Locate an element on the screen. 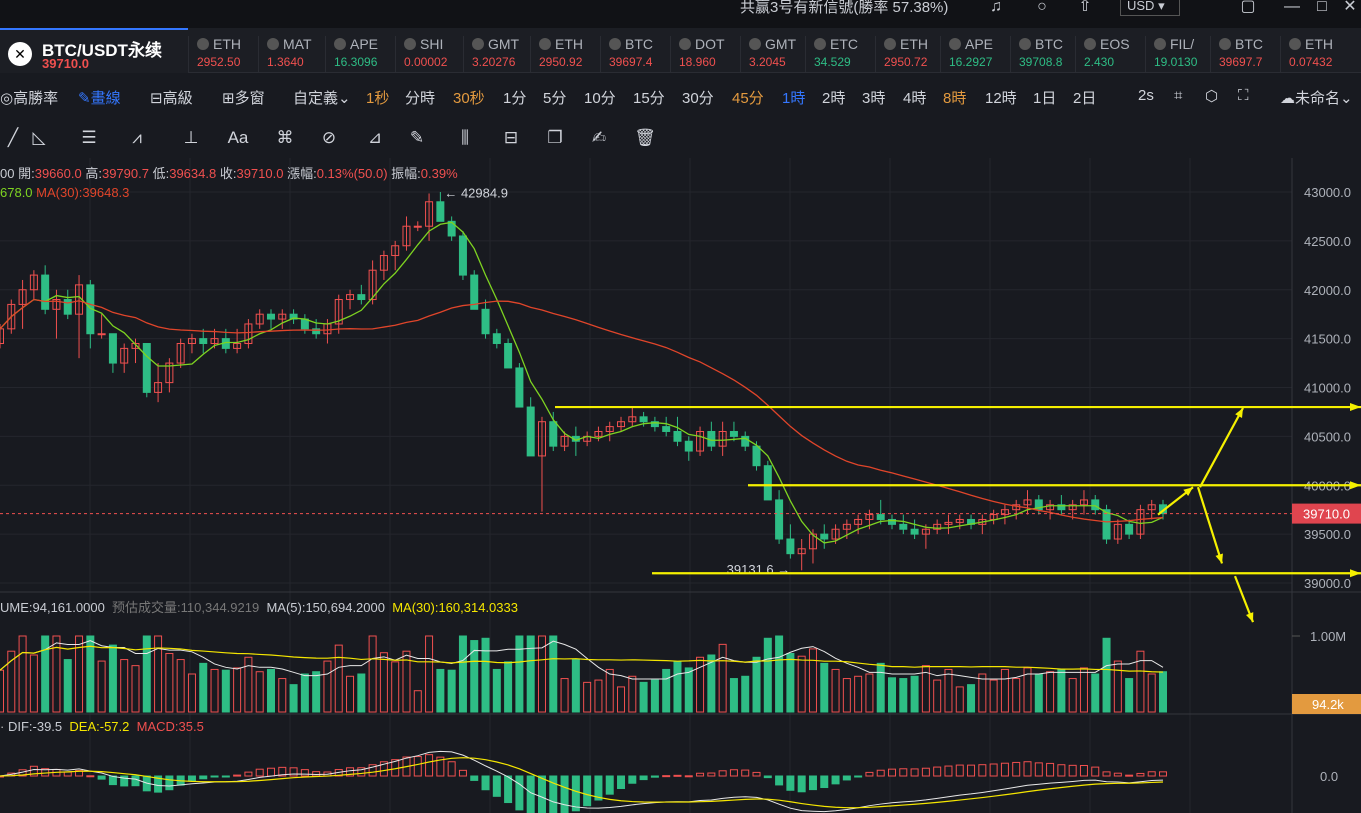 This screenshot has width=1361, height=813. ticker-item: SHI 0.00002 is located at coordinates (430, 54).